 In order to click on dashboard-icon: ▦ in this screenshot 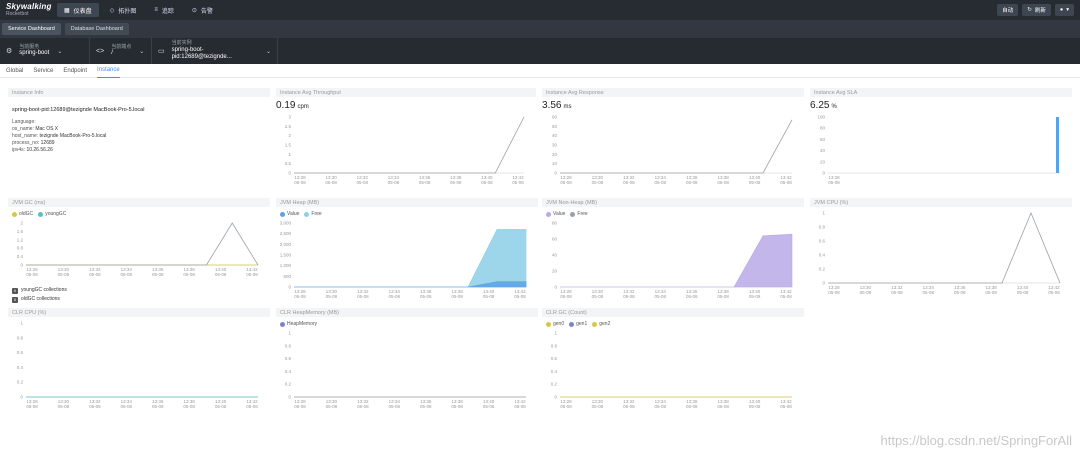, I will do `click(67, 10)`.